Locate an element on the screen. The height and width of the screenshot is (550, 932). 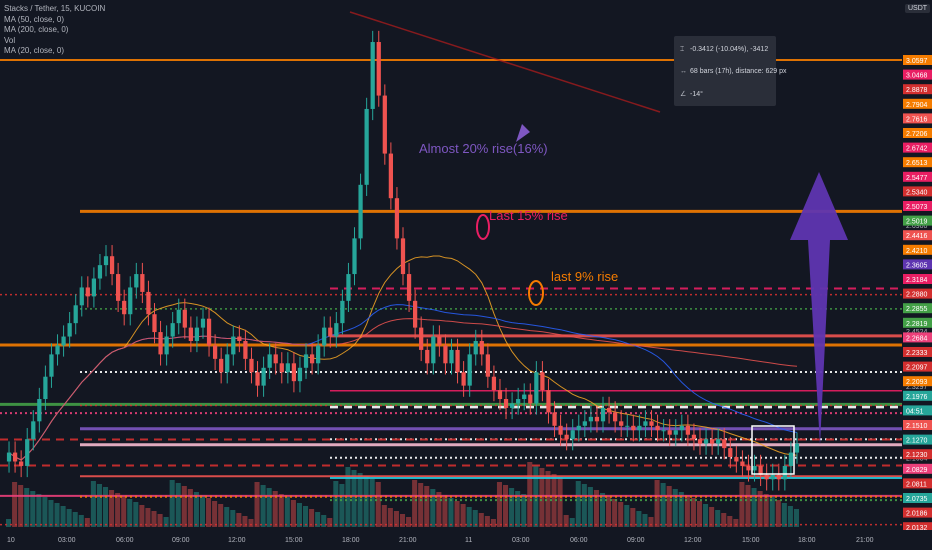
price-label: 2.3605 is located at coordinates (917, 265).